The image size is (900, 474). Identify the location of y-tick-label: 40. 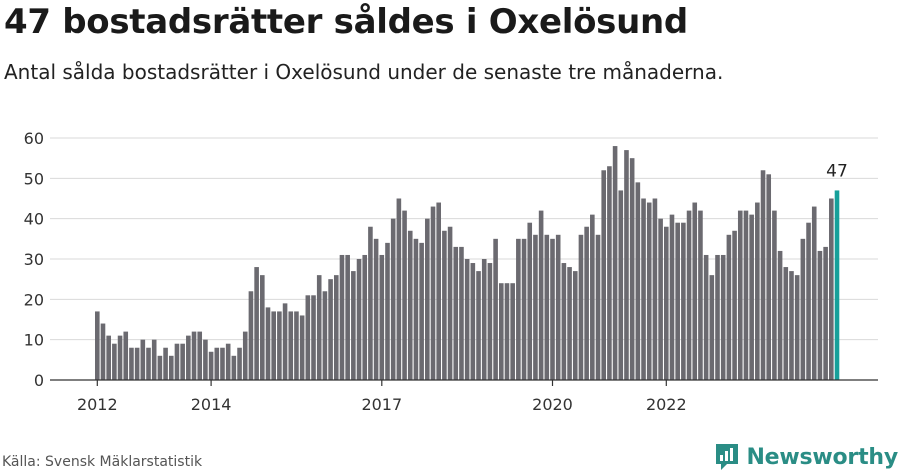
(34, 219).